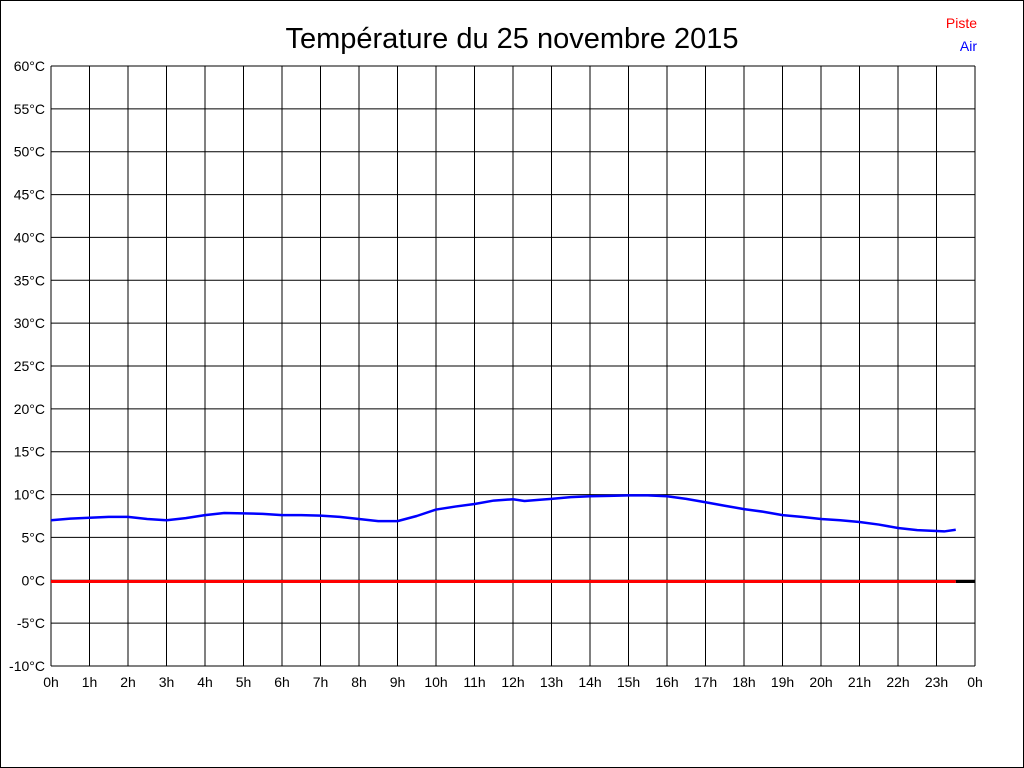 Image resolution: width=1024 pixels, height=768 pixels. I want to click on air-line, so click(503, 513).